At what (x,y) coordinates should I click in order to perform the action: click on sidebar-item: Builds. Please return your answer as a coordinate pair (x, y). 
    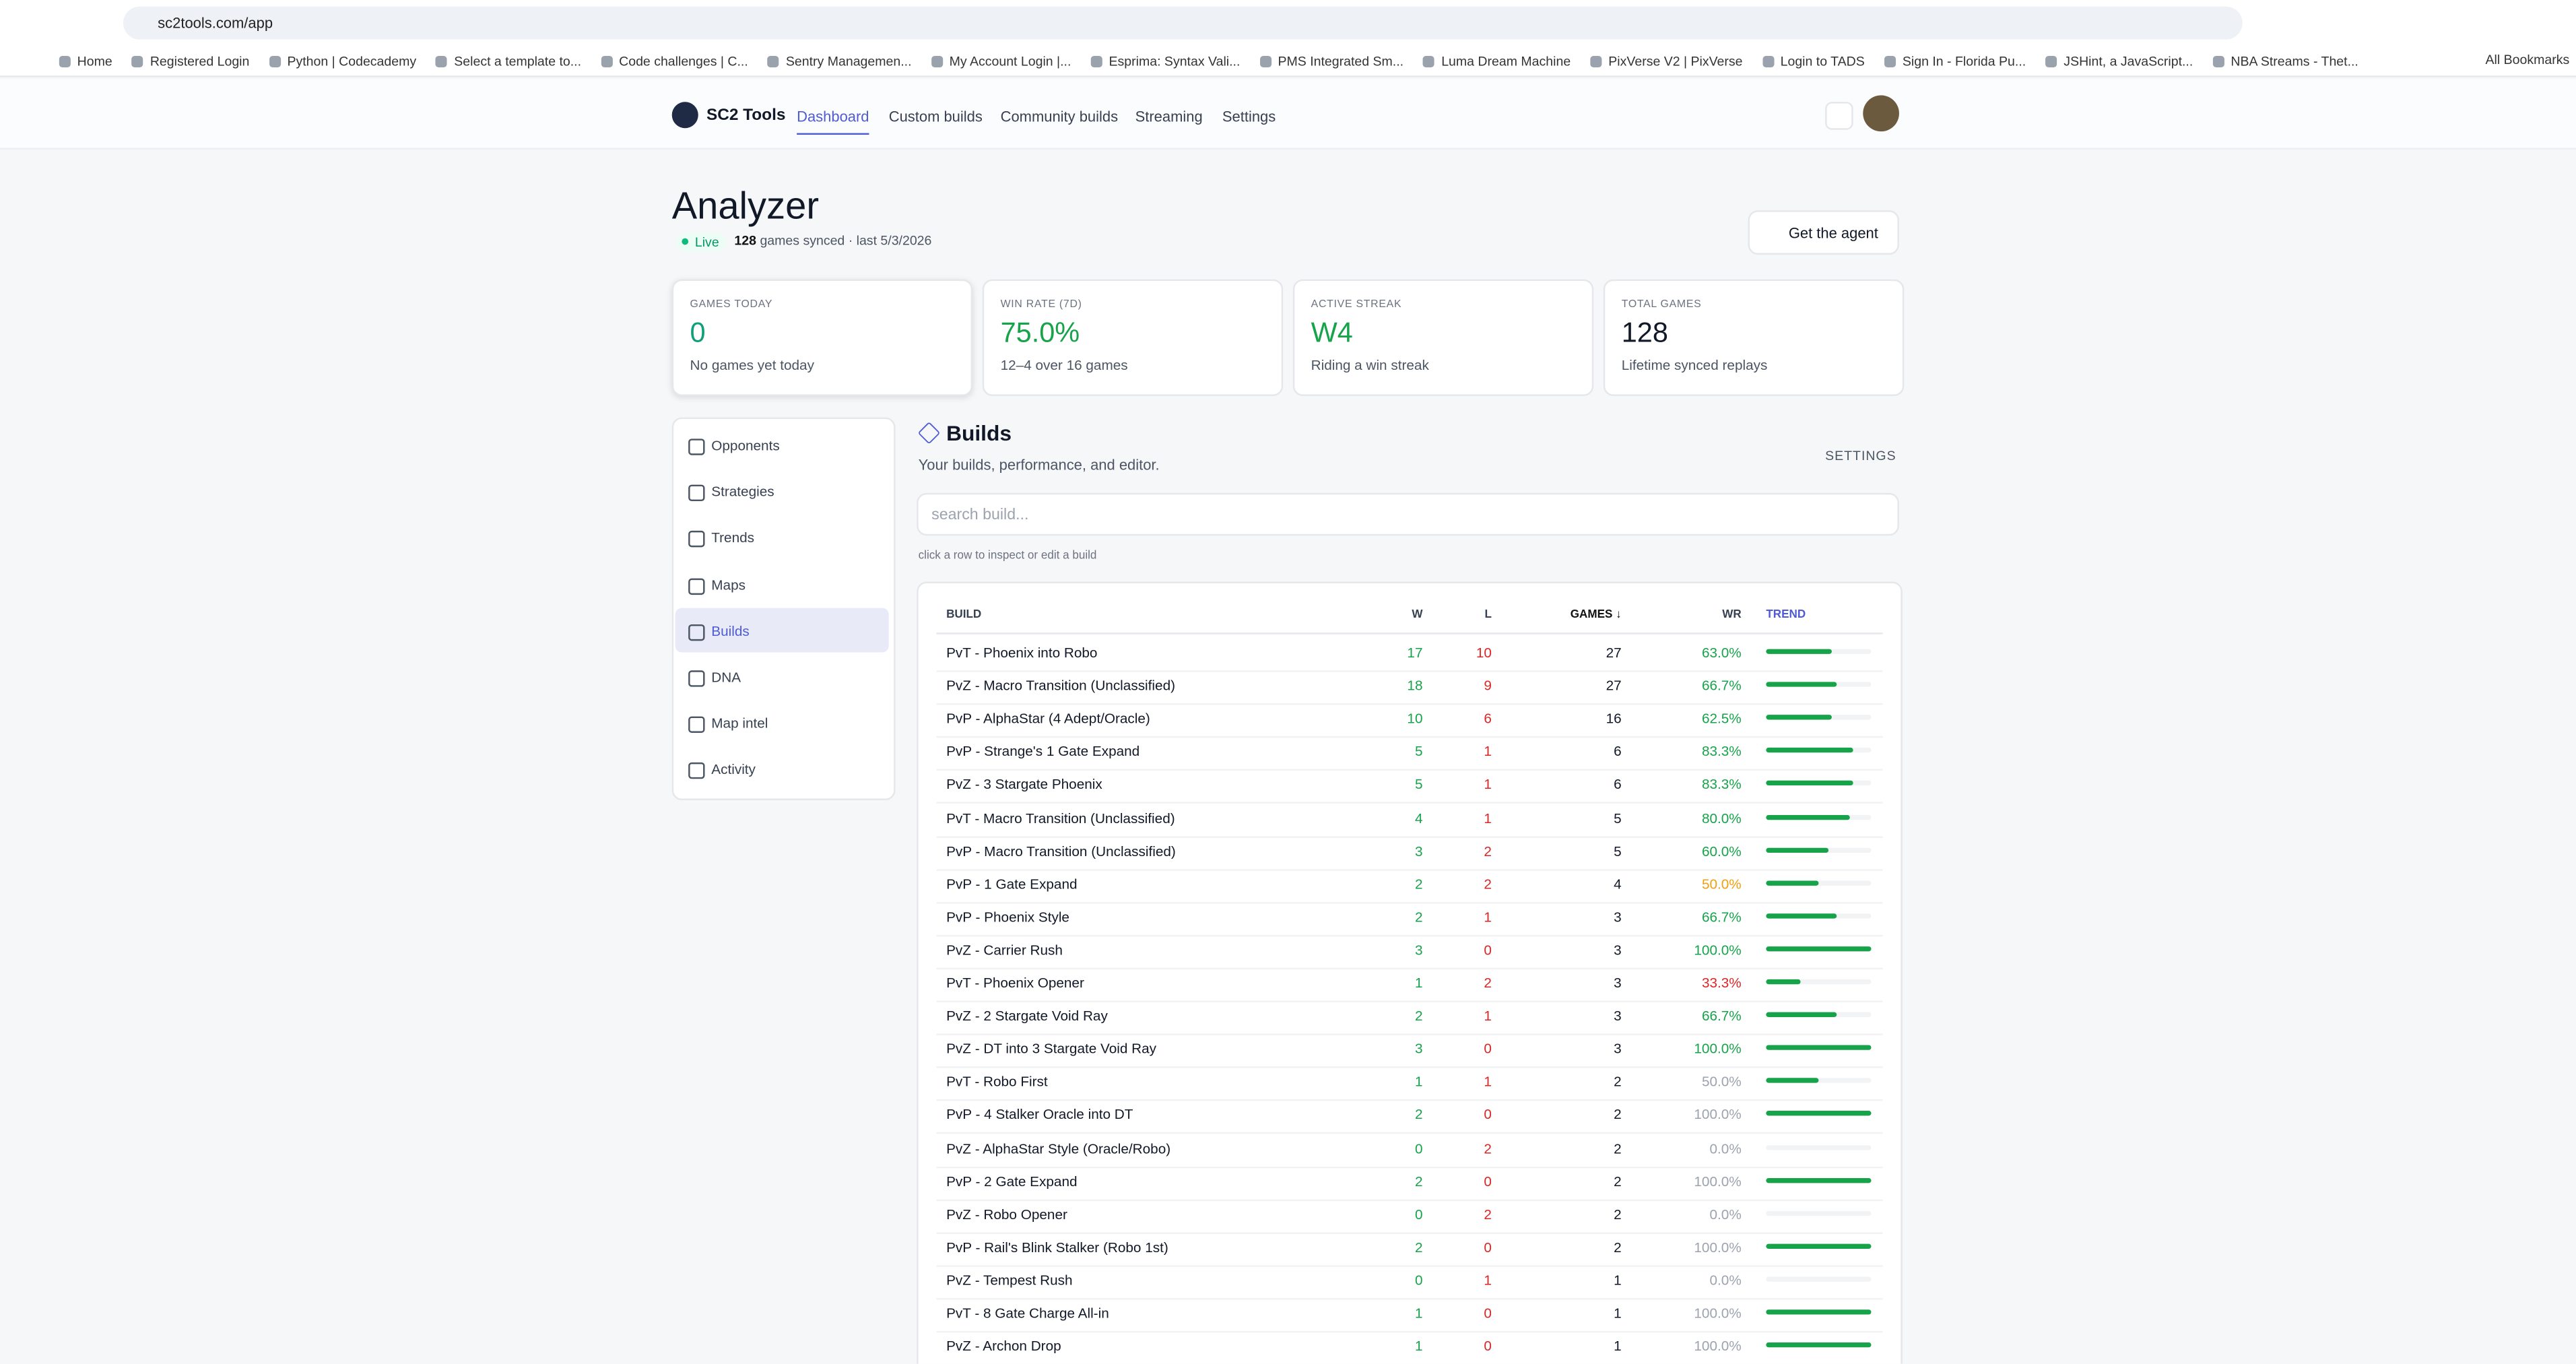
    Looking at the image, I should click on (730, 630).